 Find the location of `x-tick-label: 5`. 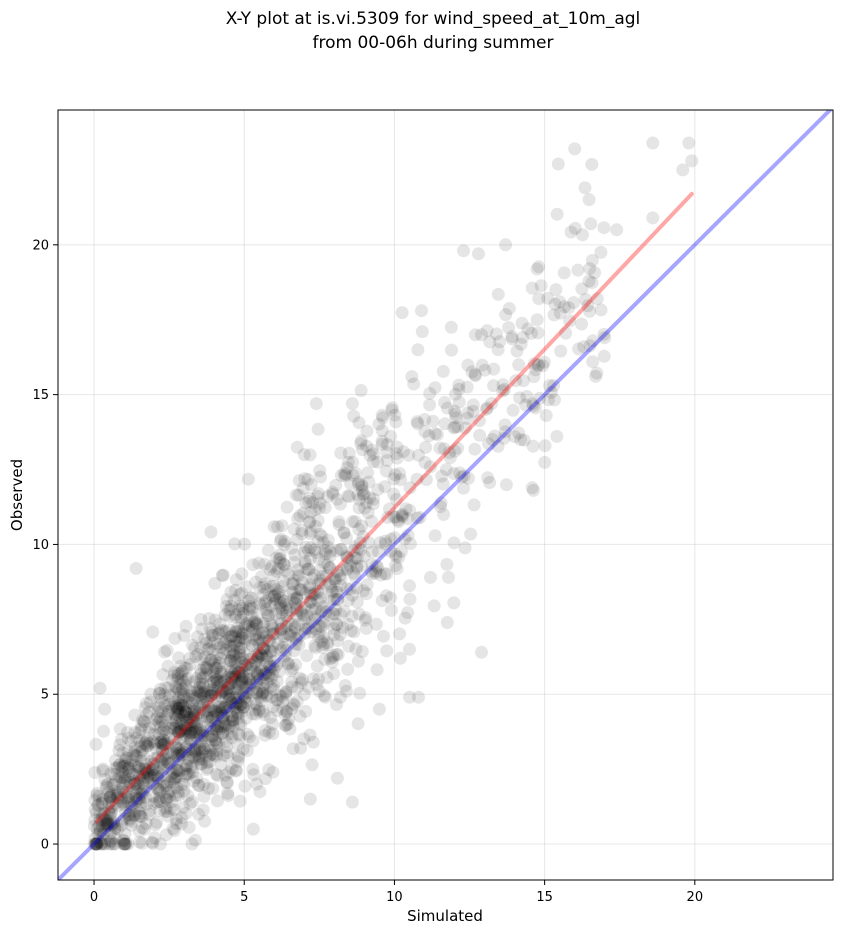

x-tick-label: 5 is located at coordinates (244, 897).